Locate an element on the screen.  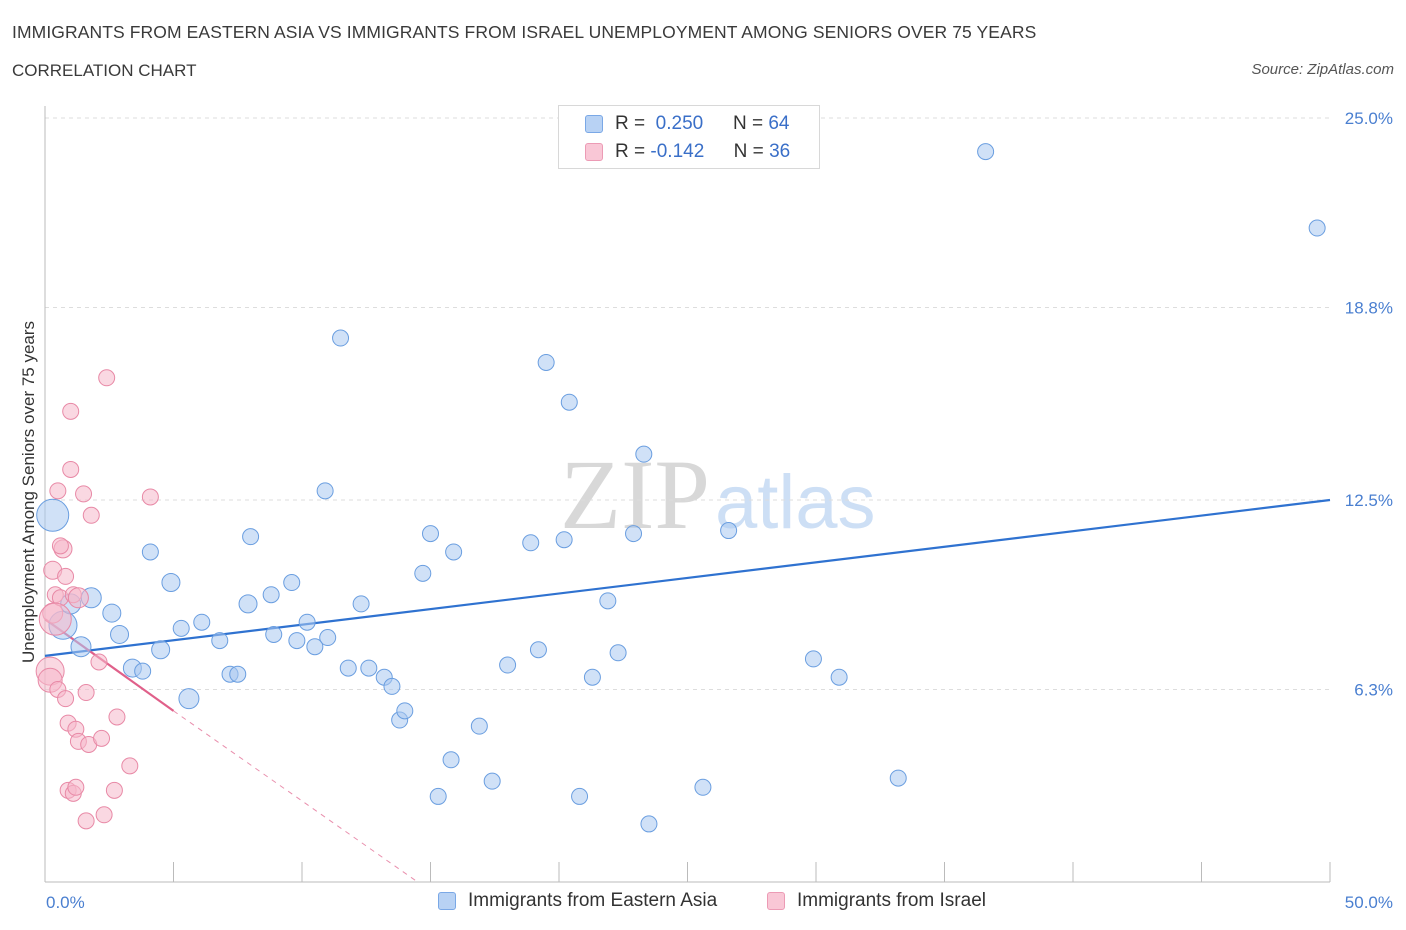
legend-item-israel: Immigrants from Israel is located at coordinates (876, 901).